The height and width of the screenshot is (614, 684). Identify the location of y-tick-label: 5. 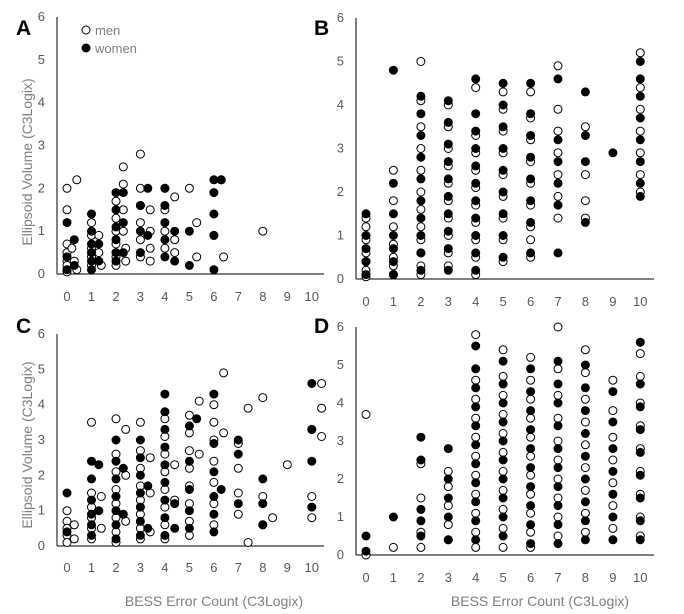
(340, 364).